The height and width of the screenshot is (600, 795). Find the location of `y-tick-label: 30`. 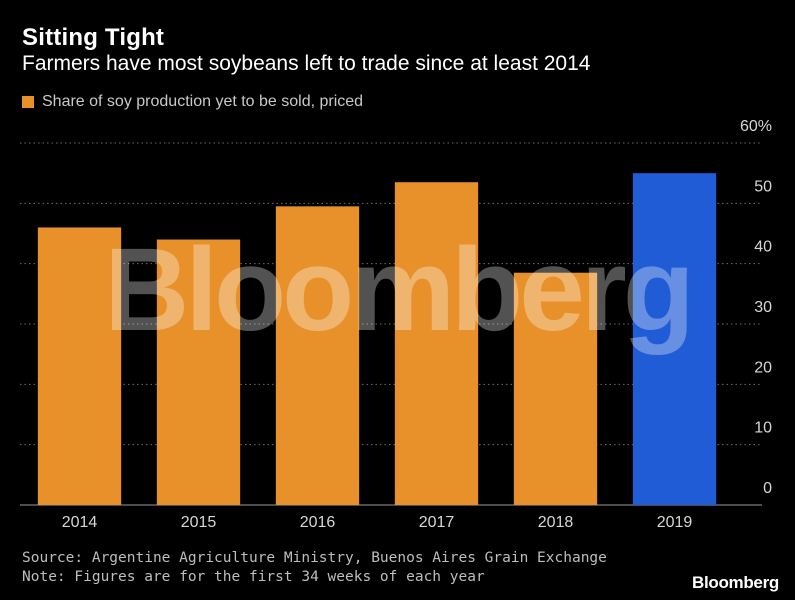

y-tick-label: 30 is located at coordinates (763, 307).